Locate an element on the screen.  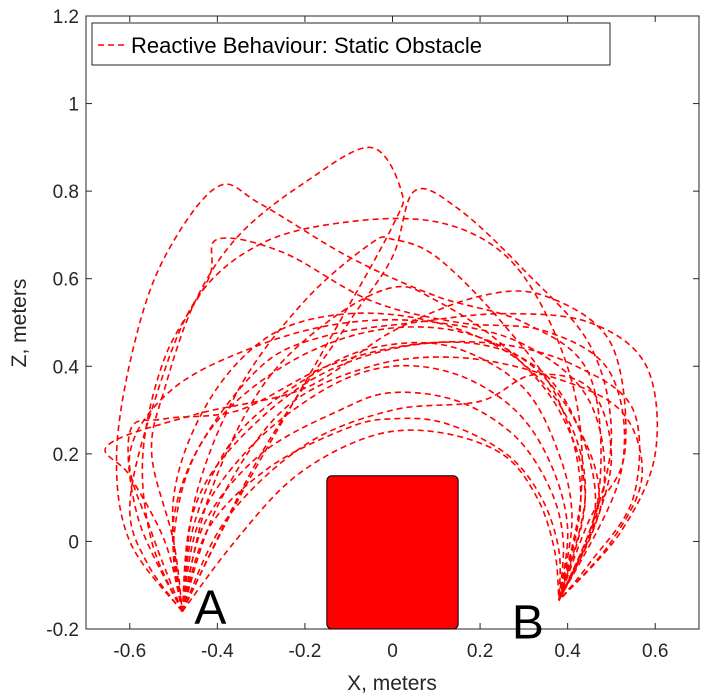
legend-box is located at coordinates (351, 44).